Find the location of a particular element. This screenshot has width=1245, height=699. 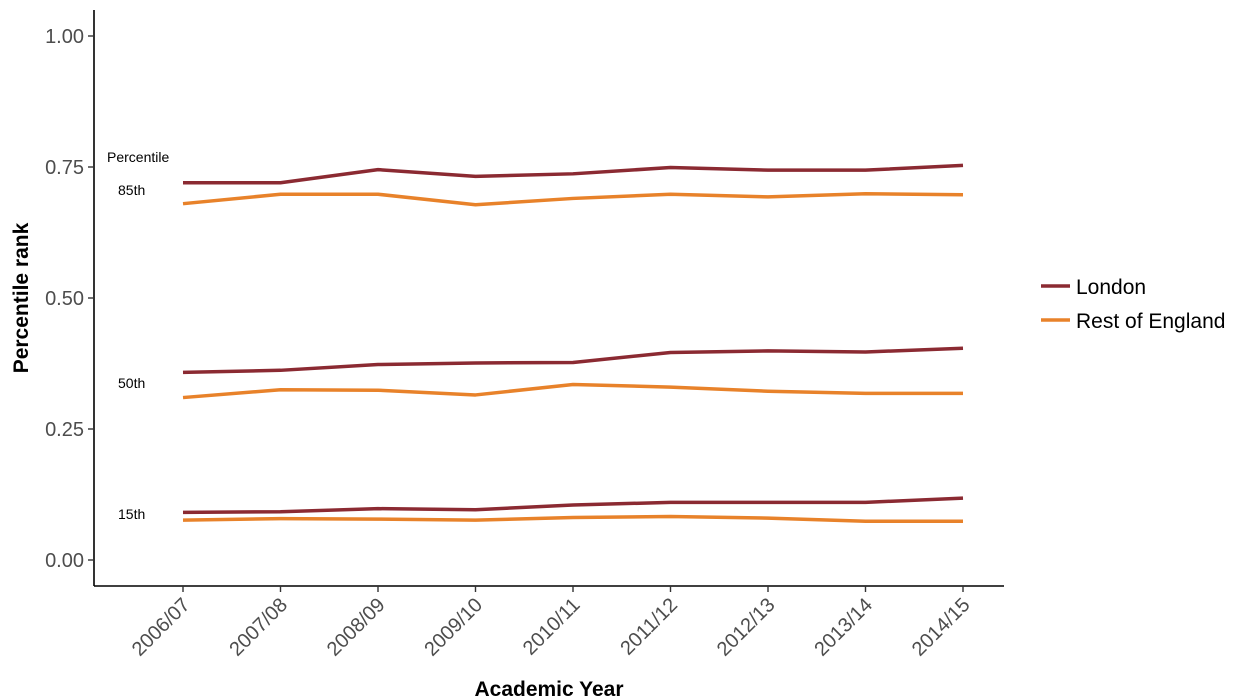

series-line-london-15th is located at coordinates (573, 505).